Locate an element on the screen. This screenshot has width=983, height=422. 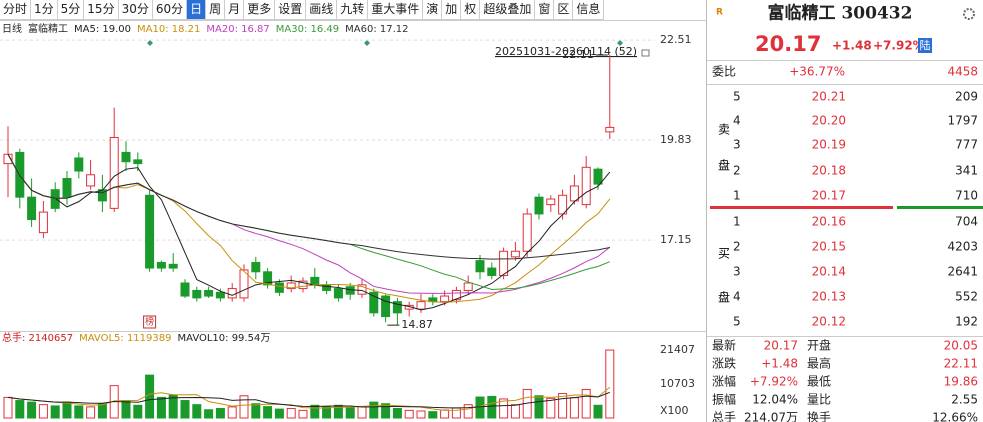
low-label: 14.87 is located at coordinates (417, 324).